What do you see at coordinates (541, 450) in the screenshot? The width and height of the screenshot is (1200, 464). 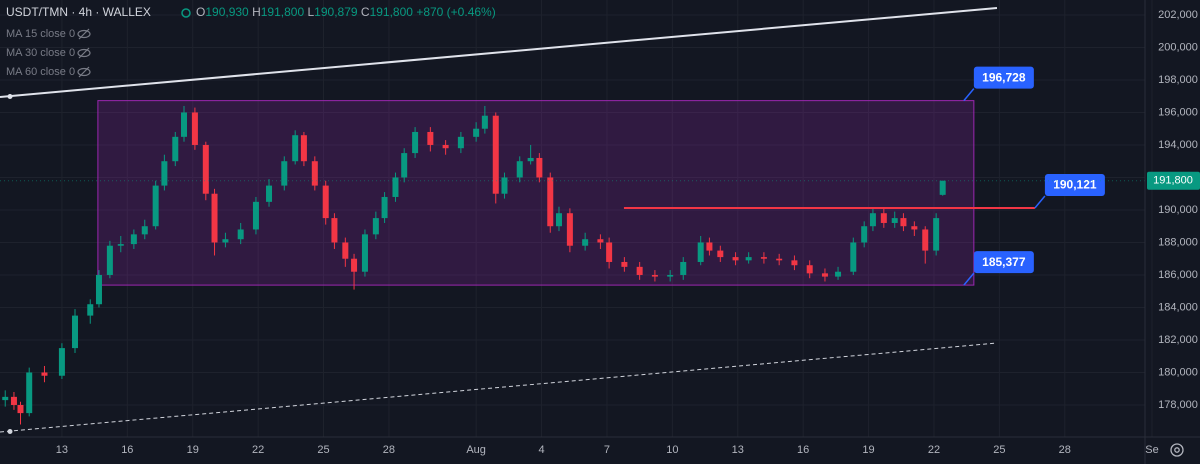 I see `x-tick-label: 4` at bounding box center [541, 450].